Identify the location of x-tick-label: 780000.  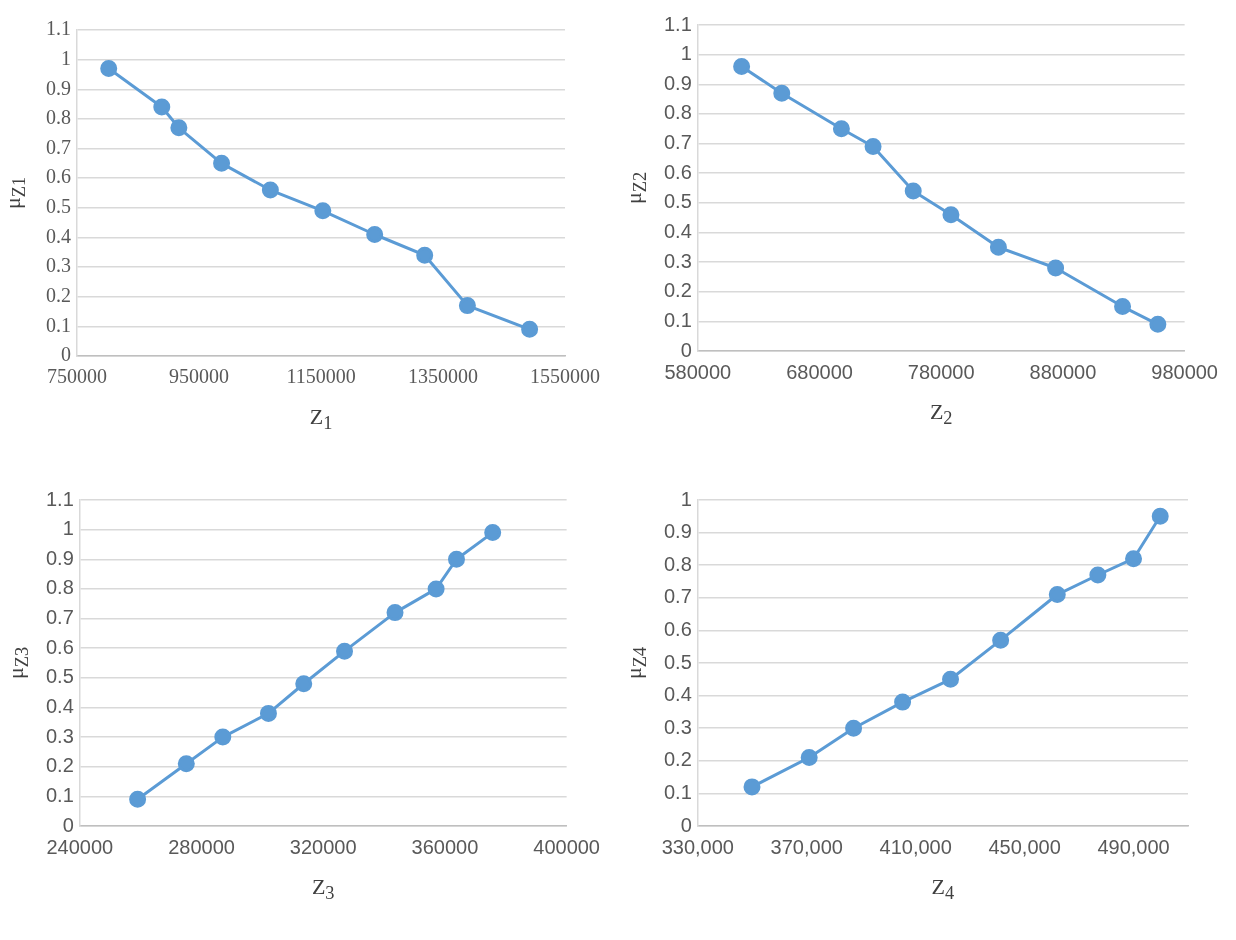
(941, 371).